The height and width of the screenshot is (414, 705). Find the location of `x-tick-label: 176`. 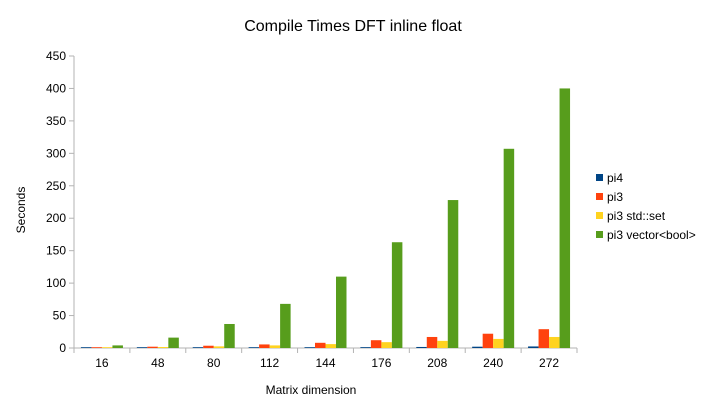

x-tick-label: 176 is located at coordinates (381, 363).